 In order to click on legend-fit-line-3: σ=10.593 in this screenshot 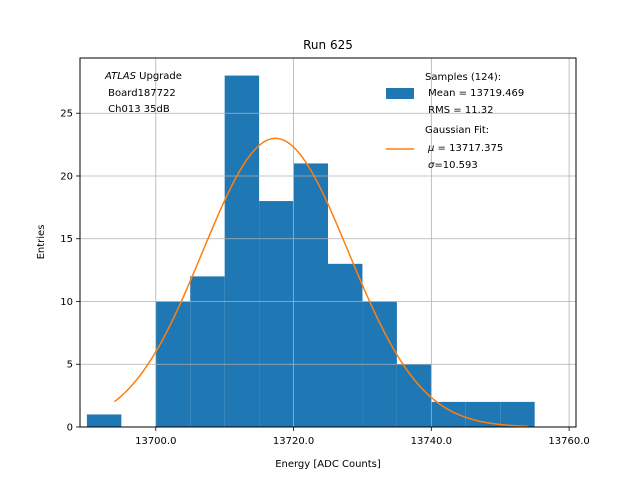, I will do `click(453, 165)`.